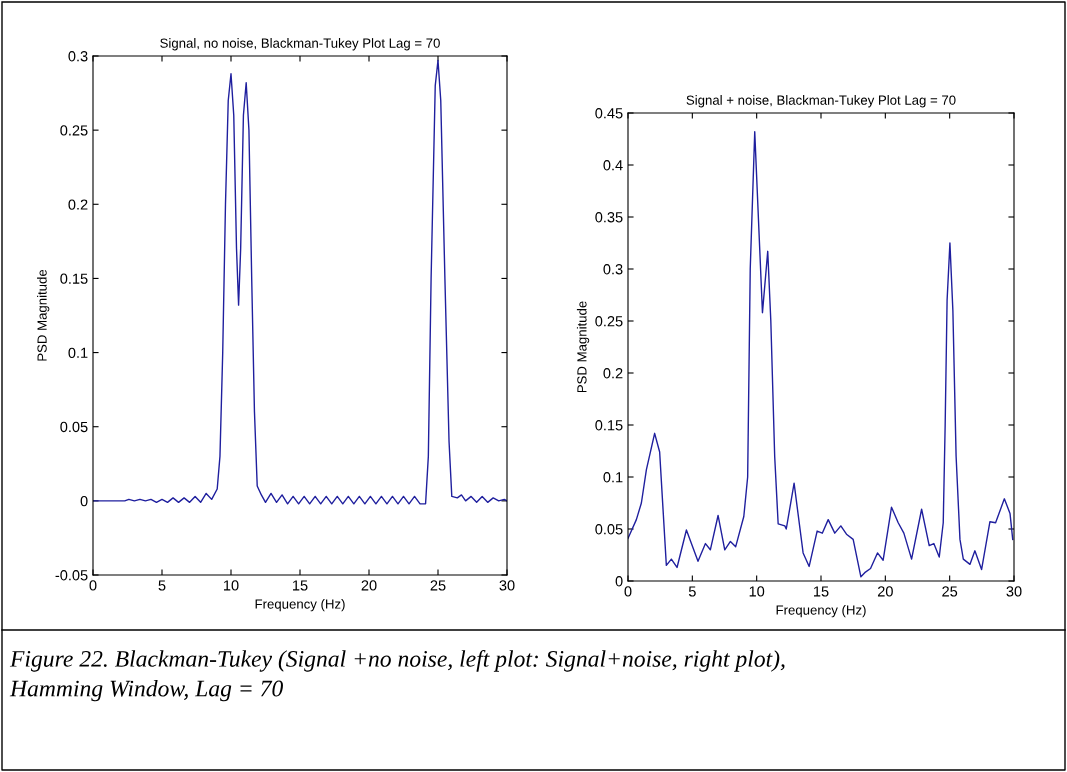  I want to click on y-tick-label: 0.4, so click(613, 165).